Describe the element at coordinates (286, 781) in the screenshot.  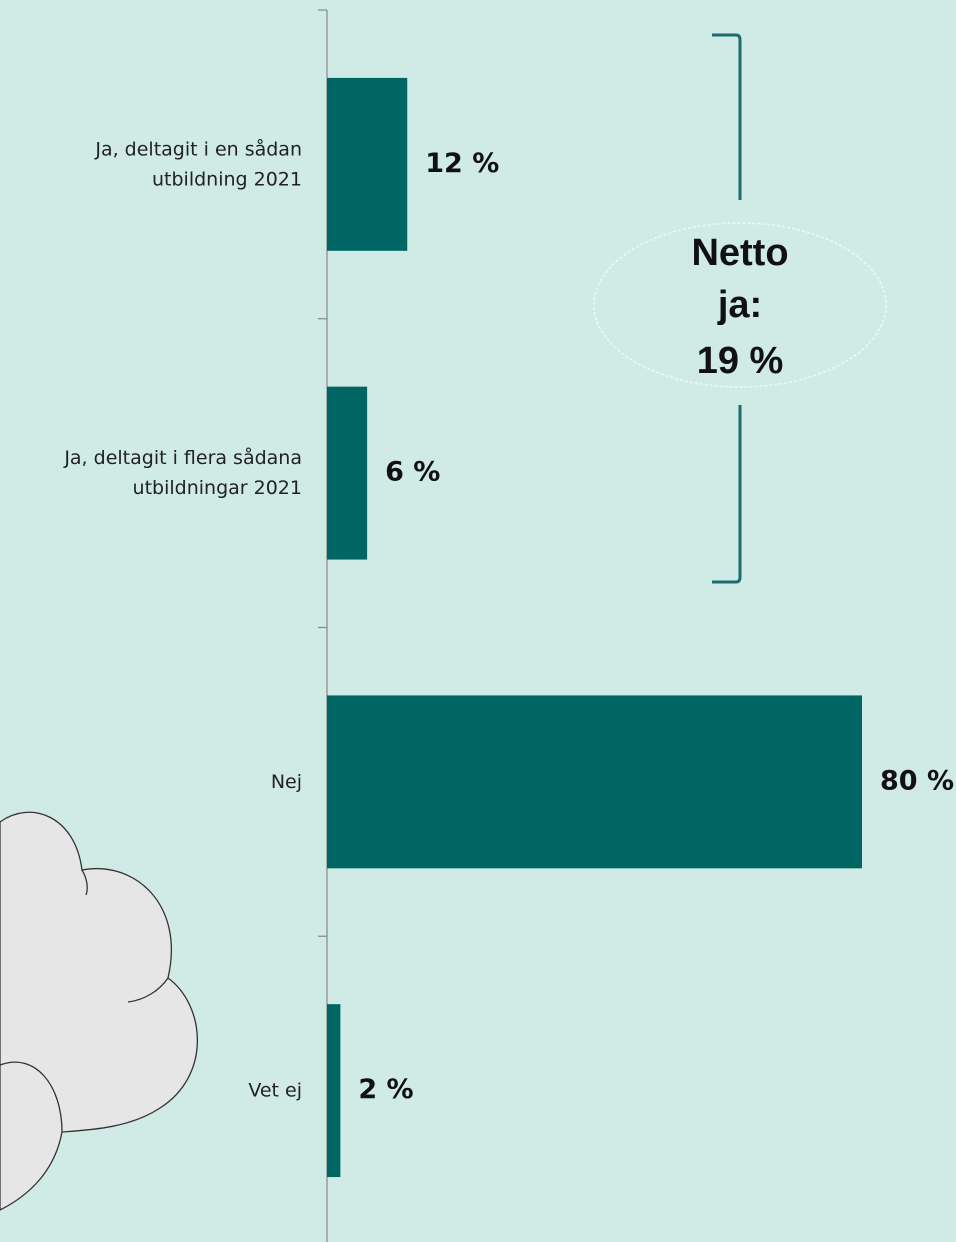
I see `category-label: Nej` at that location.